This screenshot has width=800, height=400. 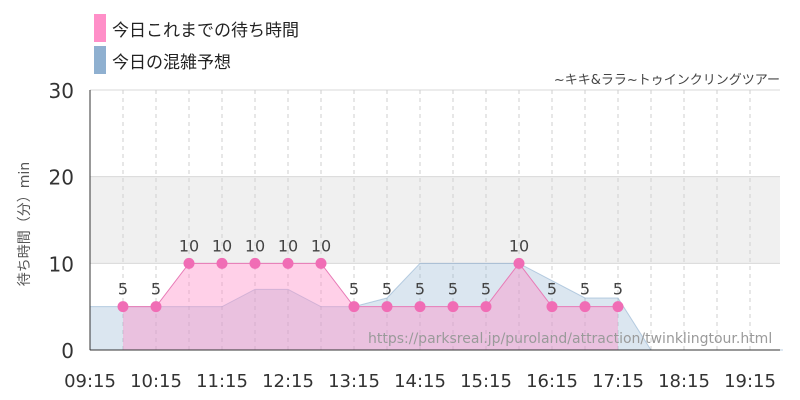 I want to click on x-tick-label: 12:15, so click(x=288, y=381).